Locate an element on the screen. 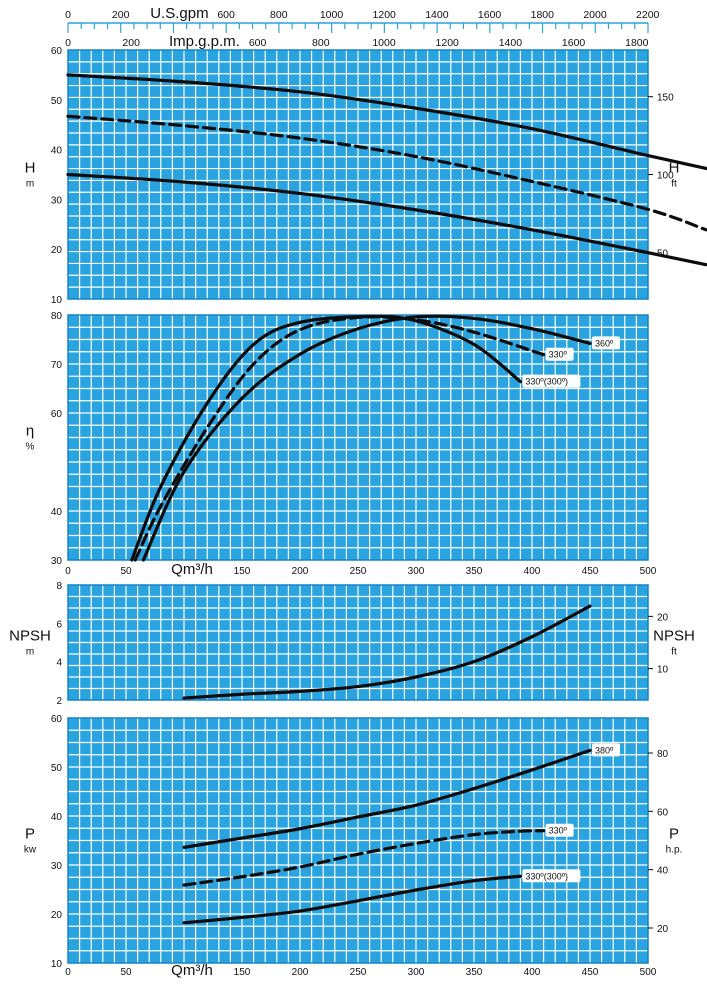 The image size is (707, 984). top-axis-gpm-label: 800 is located at coordinates (279, 15).